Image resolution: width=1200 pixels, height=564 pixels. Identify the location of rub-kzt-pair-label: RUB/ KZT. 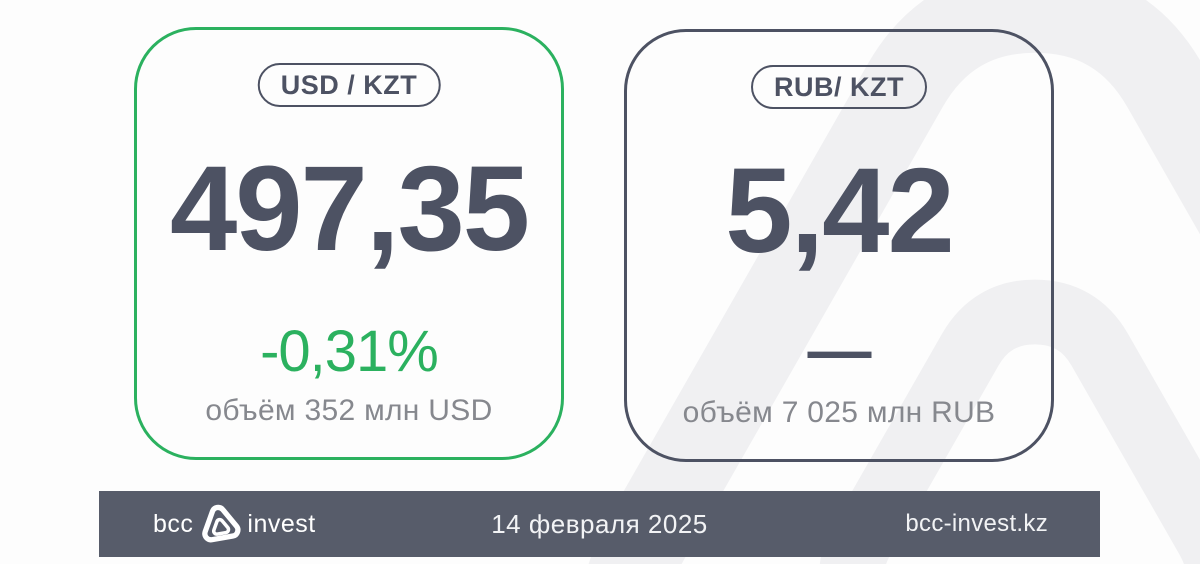
(839, 87).